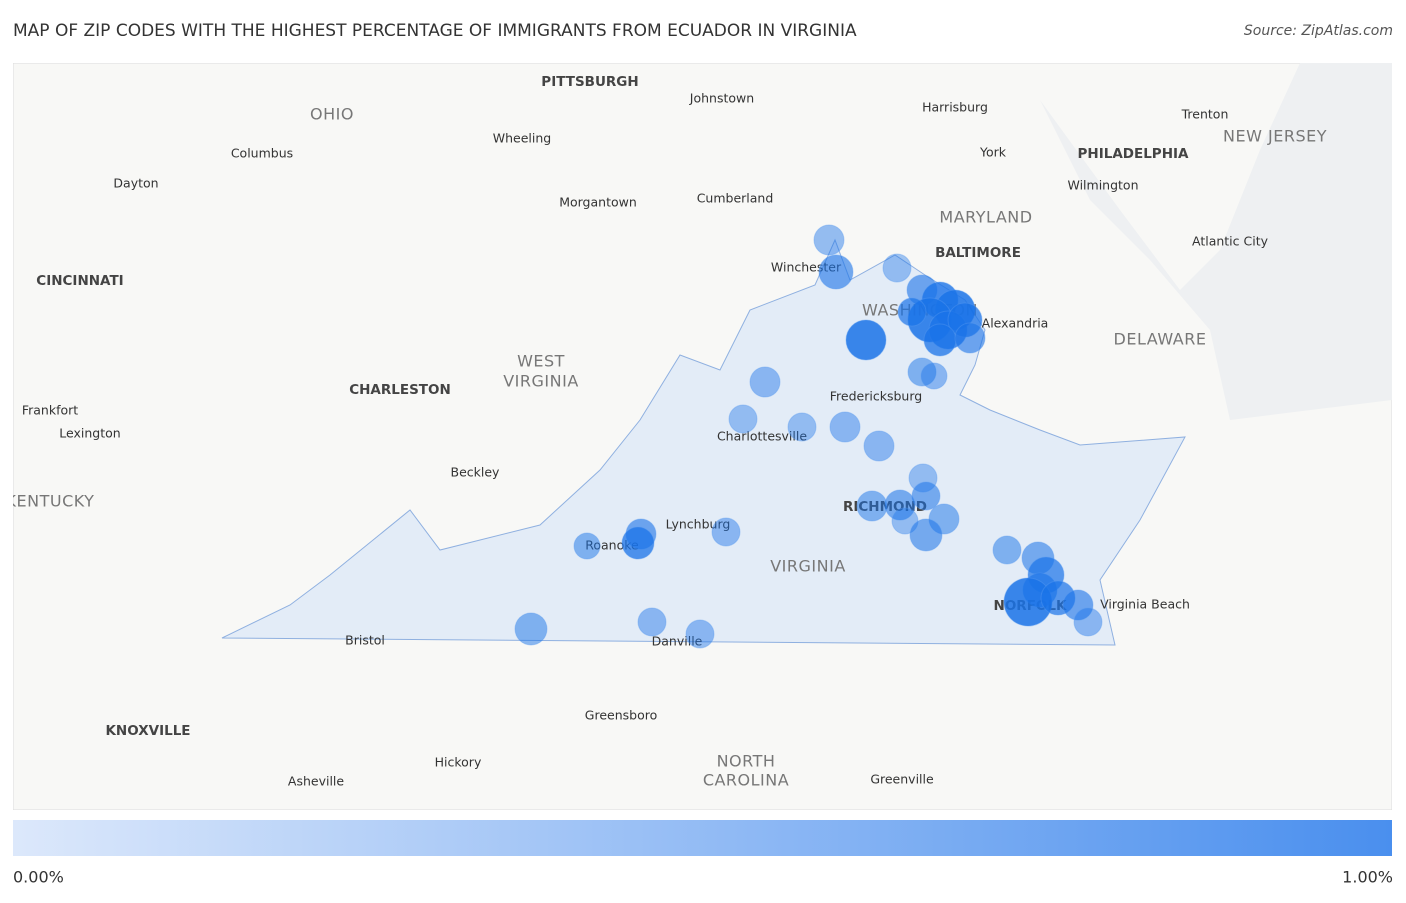 The image size is (1406, 903). What do you see at coordinates (677, 641) in the screenshot?
I see `place-label: Danville` at bounding box center [677, 641].